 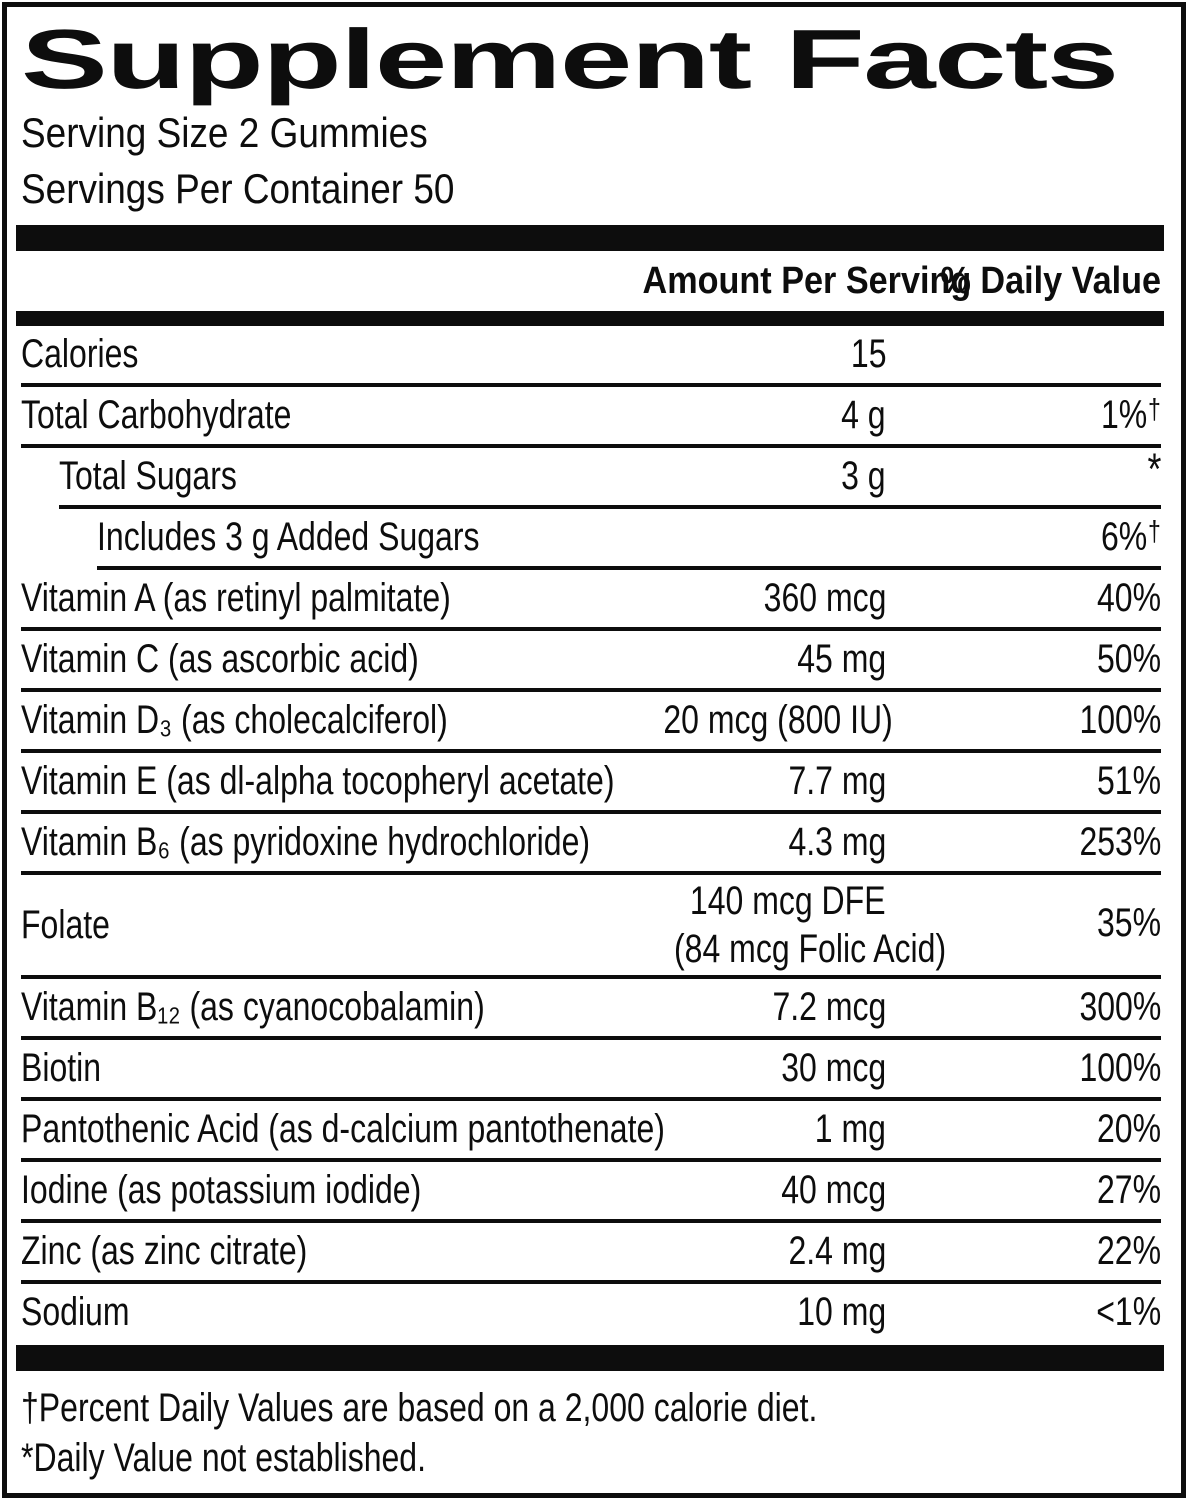 I want to click on row-total-sugars: Total Sugars 3 g *, so click(x=591, y=474).